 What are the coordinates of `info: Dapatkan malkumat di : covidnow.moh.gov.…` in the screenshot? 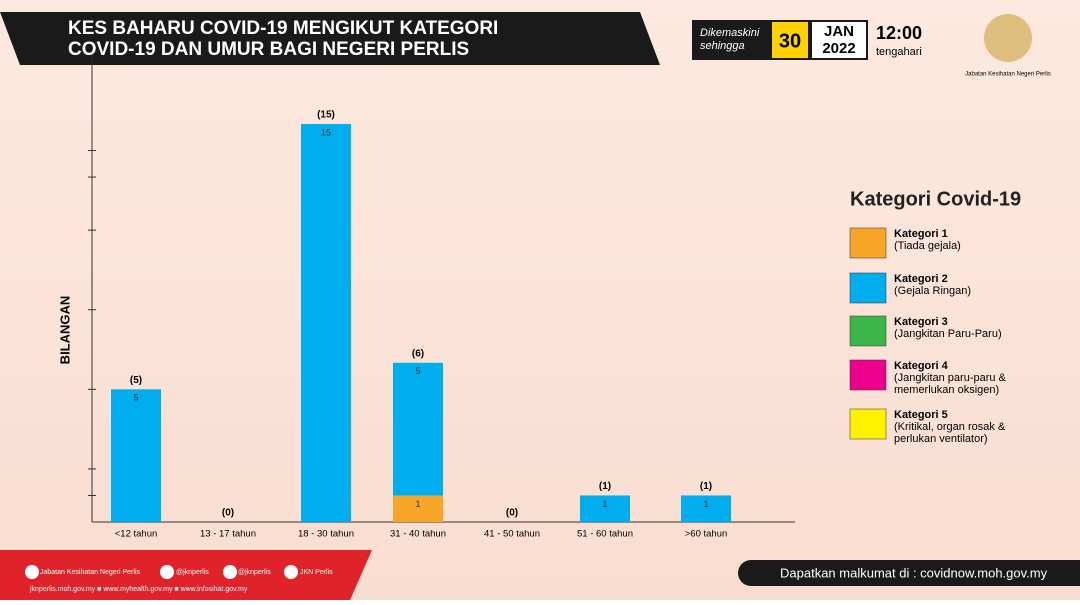 It's located at (914, 572).